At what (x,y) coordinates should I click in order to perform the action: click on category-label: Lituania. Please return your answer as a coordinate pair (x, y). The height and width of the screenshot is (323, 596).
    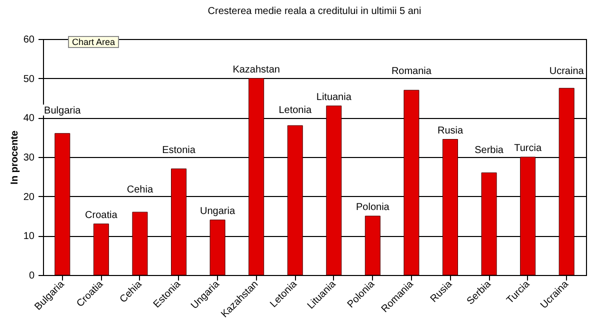
    Looking at the image, I should click on (334, 97).